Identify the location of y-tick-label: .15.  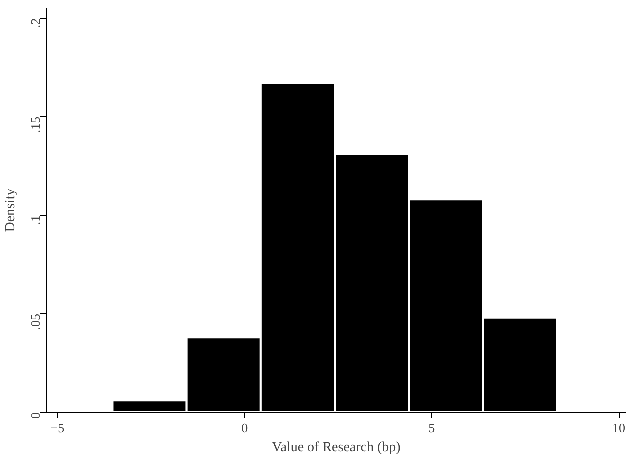
(35, 125).